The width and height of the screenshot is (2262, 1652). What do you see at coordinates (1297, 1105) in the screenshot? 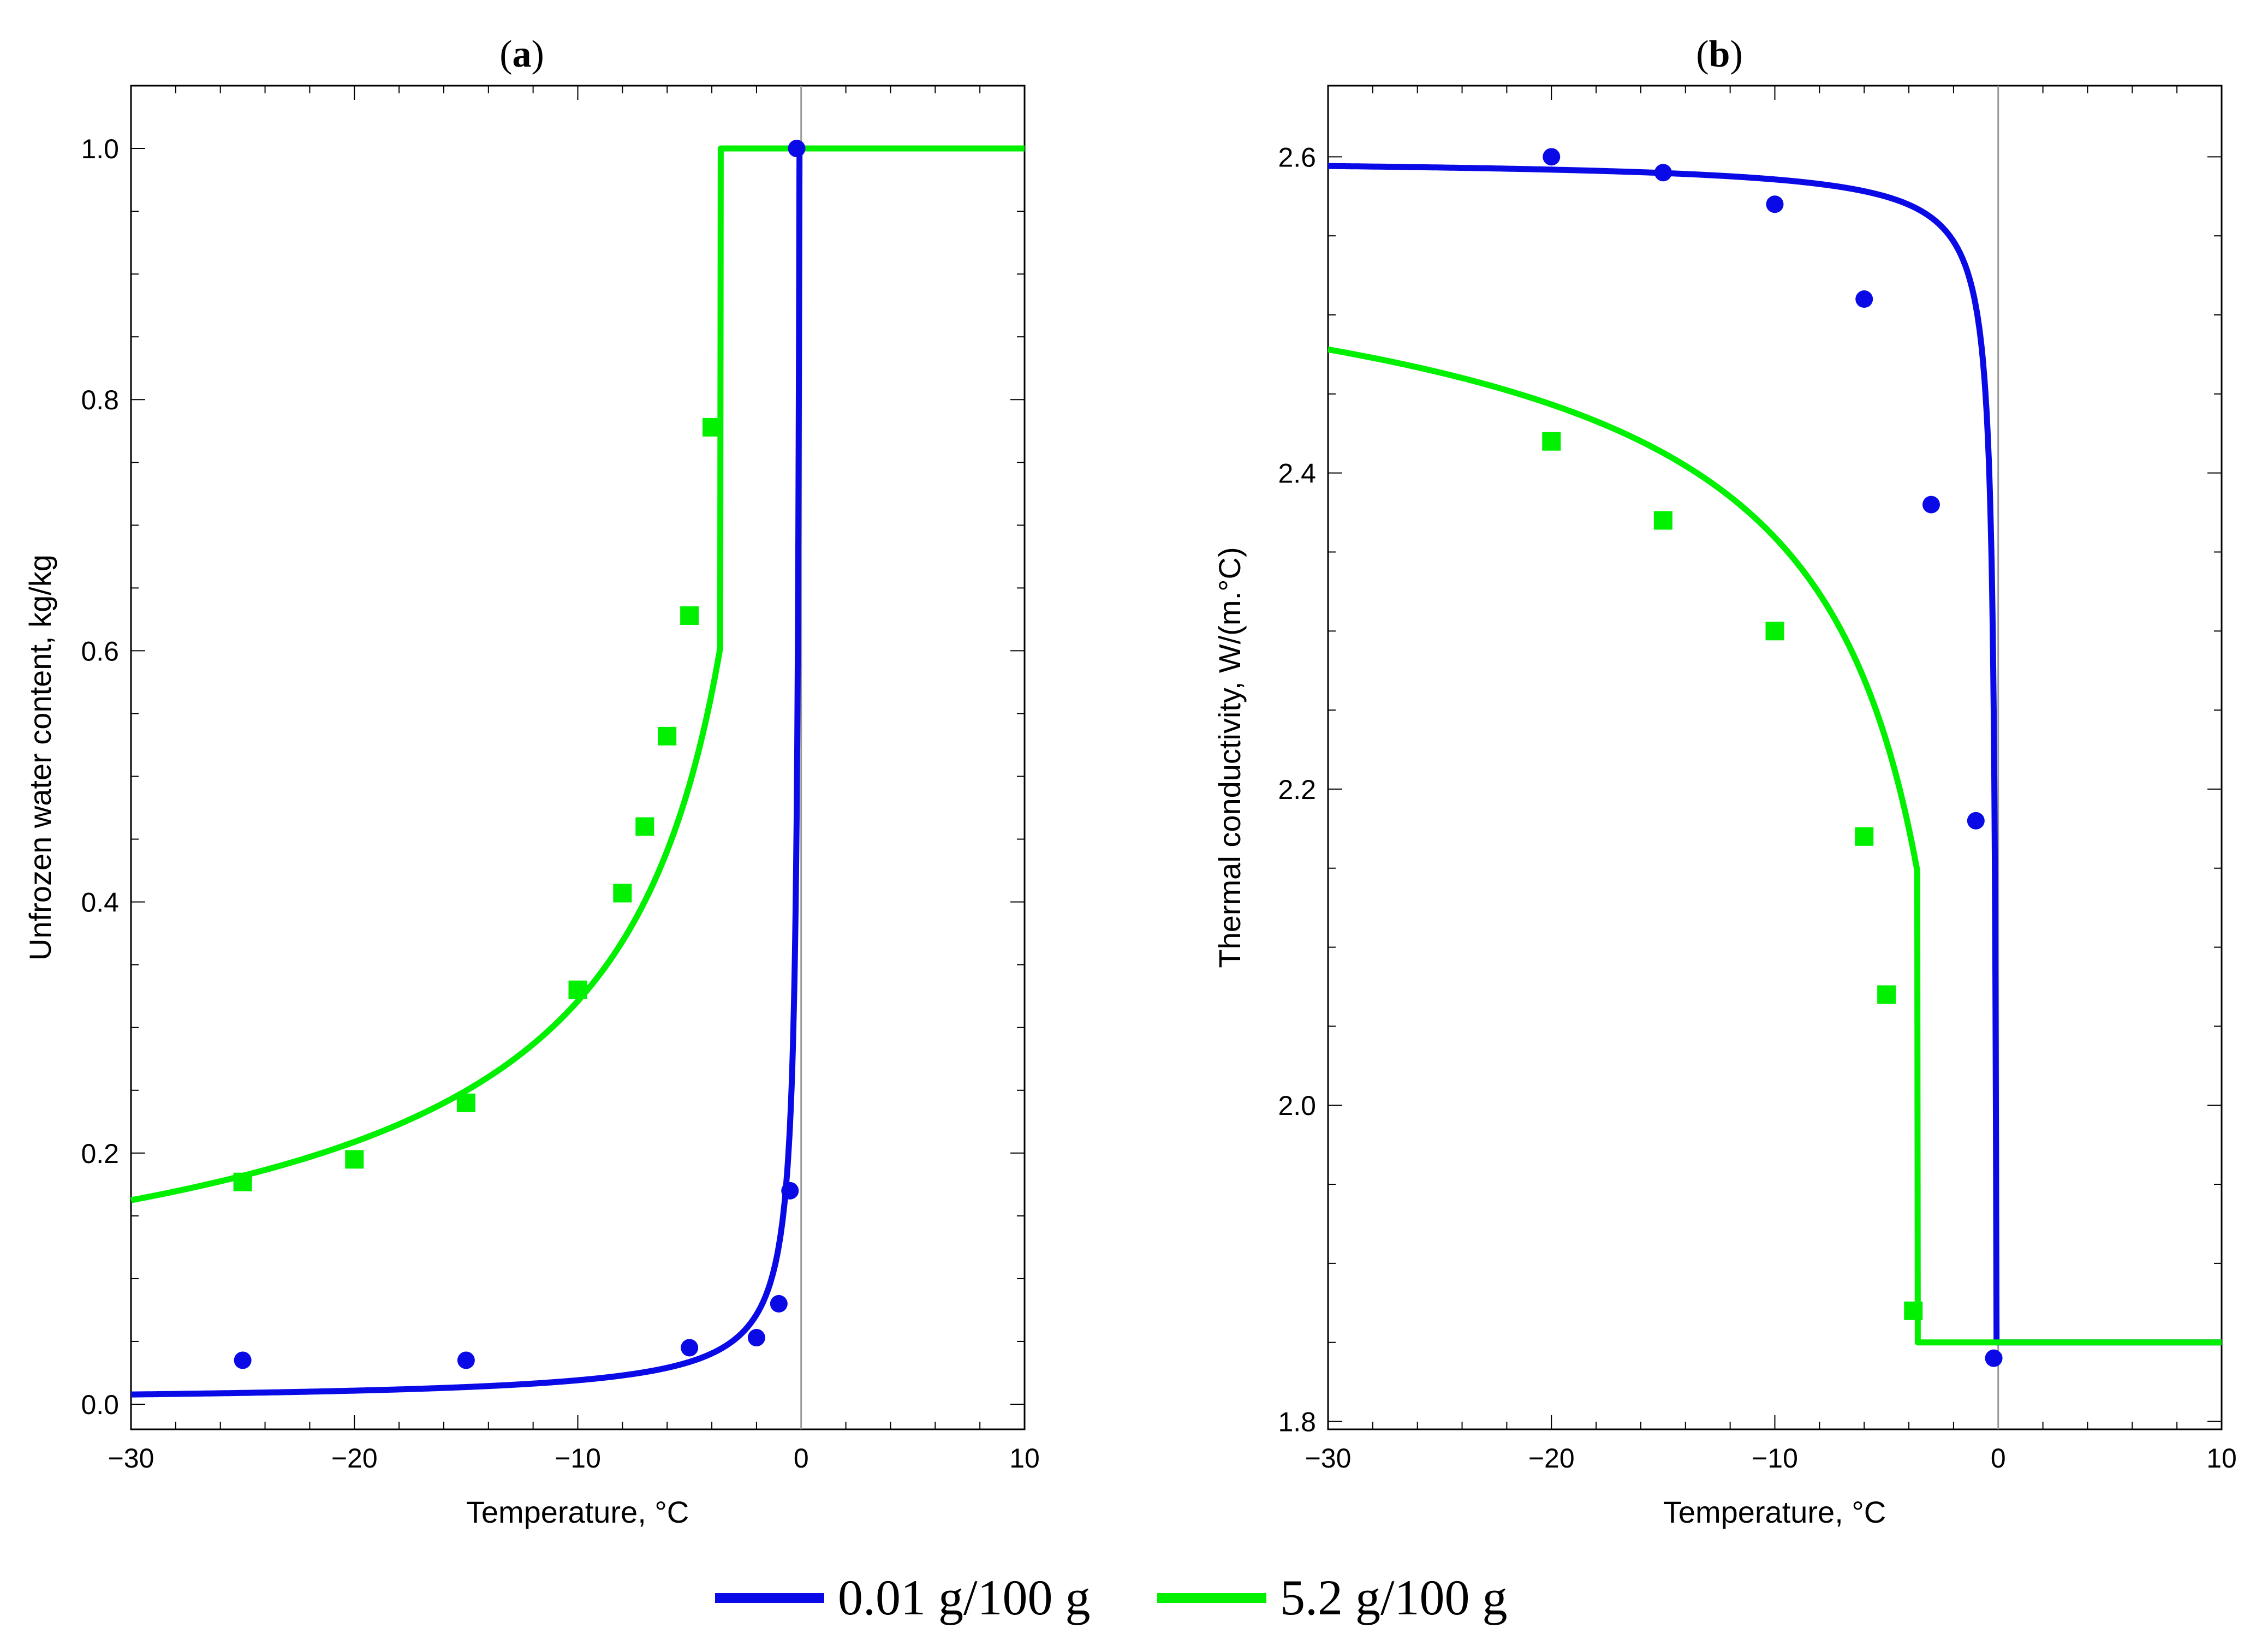
I see `y-tick-label: 2.0` at bounding box center [1297, 1105].